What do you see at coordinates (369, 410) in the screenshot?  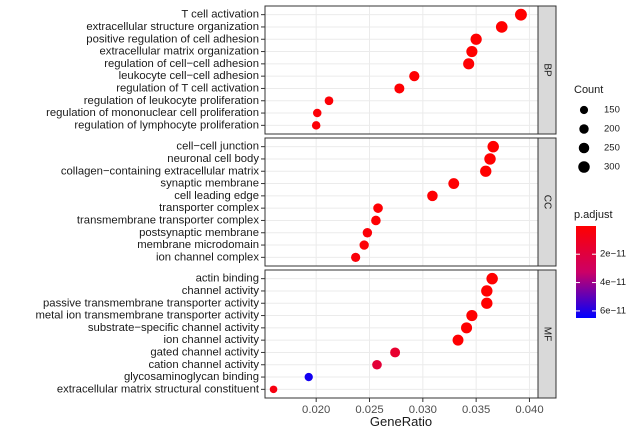 I see `x-tick-label: 0.025` at bounding box center [369, 410].